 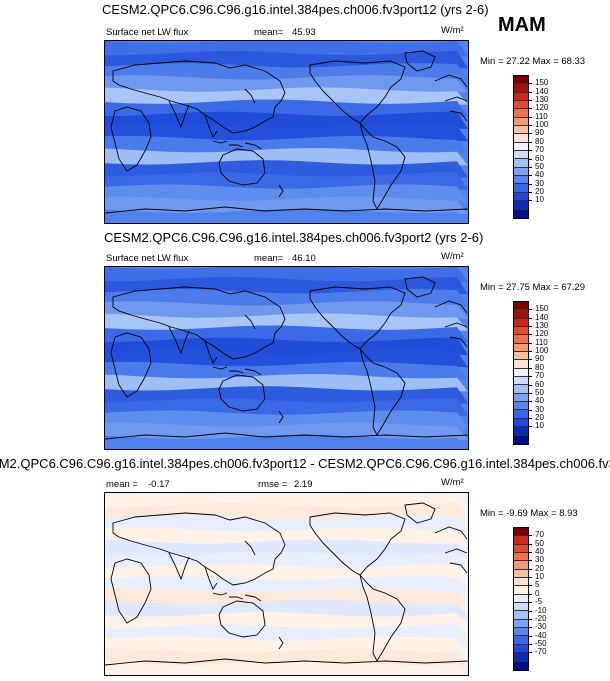 What do you see at coordinates (539, 359) in the screenshot?
I see `colorbar-tick-label: 90` at bounding box center [539, 359].